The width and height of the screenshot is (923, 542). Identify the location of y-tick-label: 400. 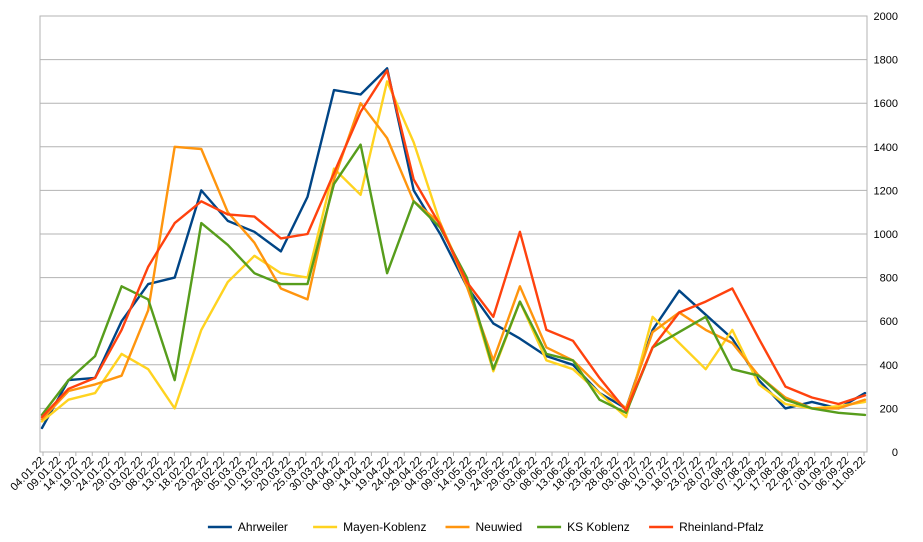
(889, 366).